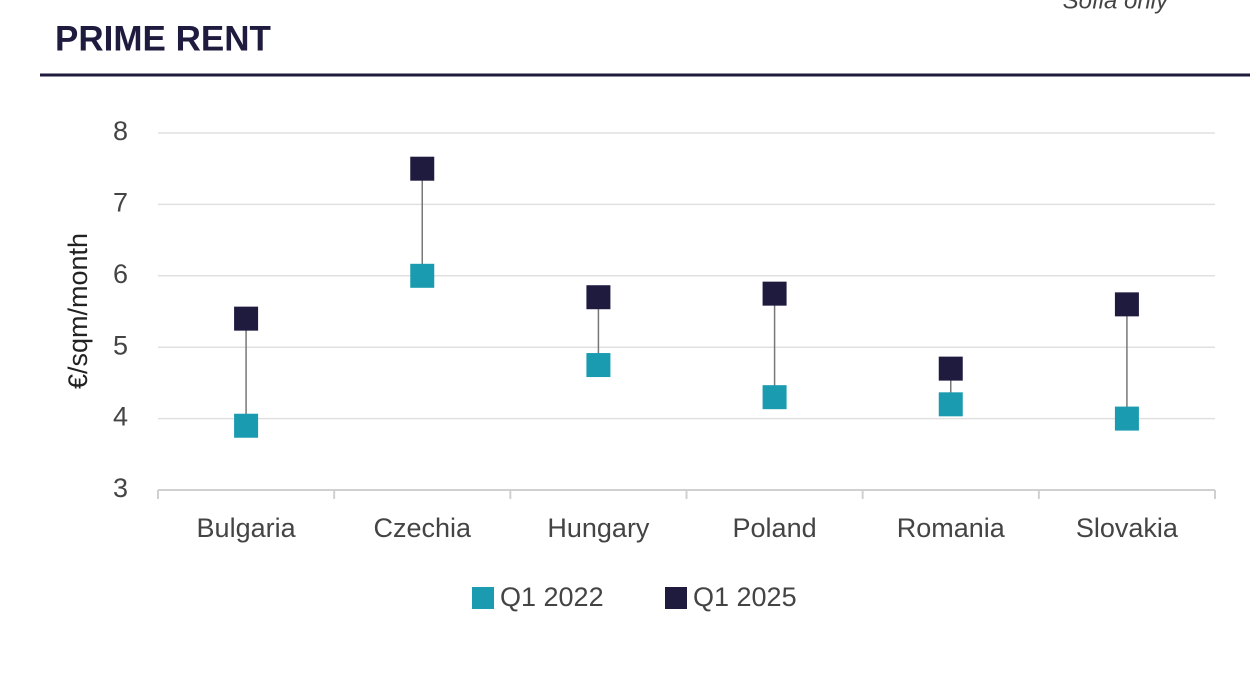 Image resolution: width=1260 pixels, height=687 pixels. I want to click on y-tick-label: 6, so click(120, 274).